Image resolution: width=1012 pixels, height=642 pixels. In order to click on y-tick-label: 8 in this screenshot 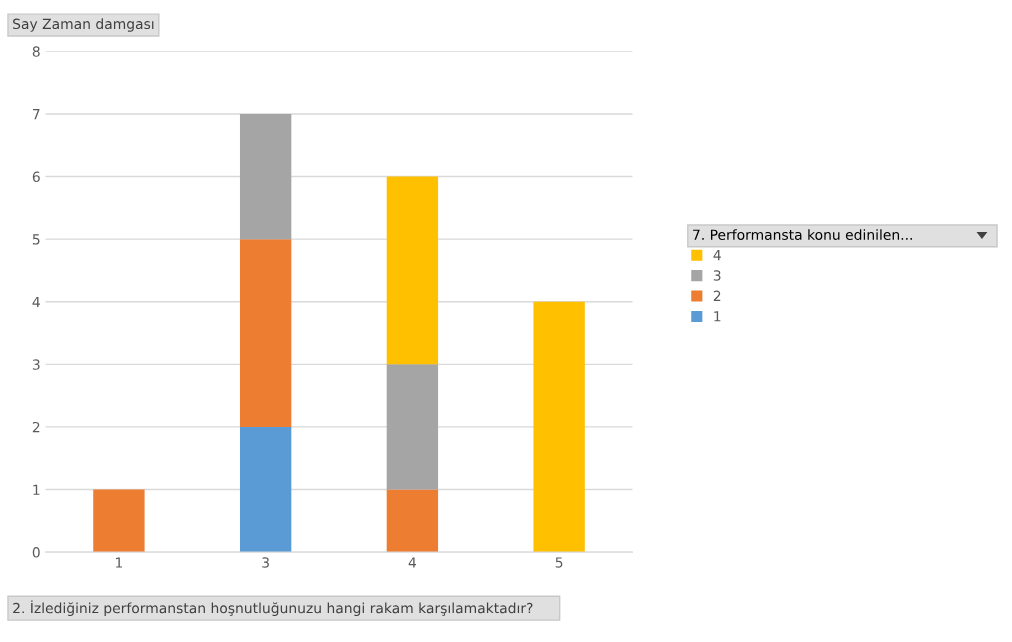, I will do `click(36, 51)`.